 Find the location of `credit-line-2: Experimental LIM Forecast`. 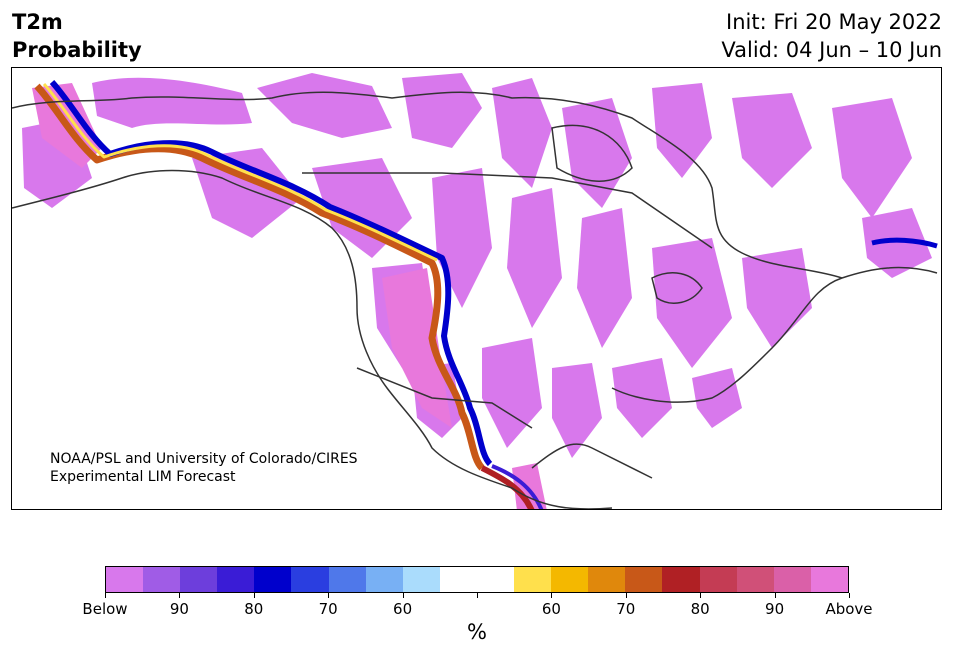

credit-line-2: Experimental LIM Forecast is located at coordinates (143, 477).